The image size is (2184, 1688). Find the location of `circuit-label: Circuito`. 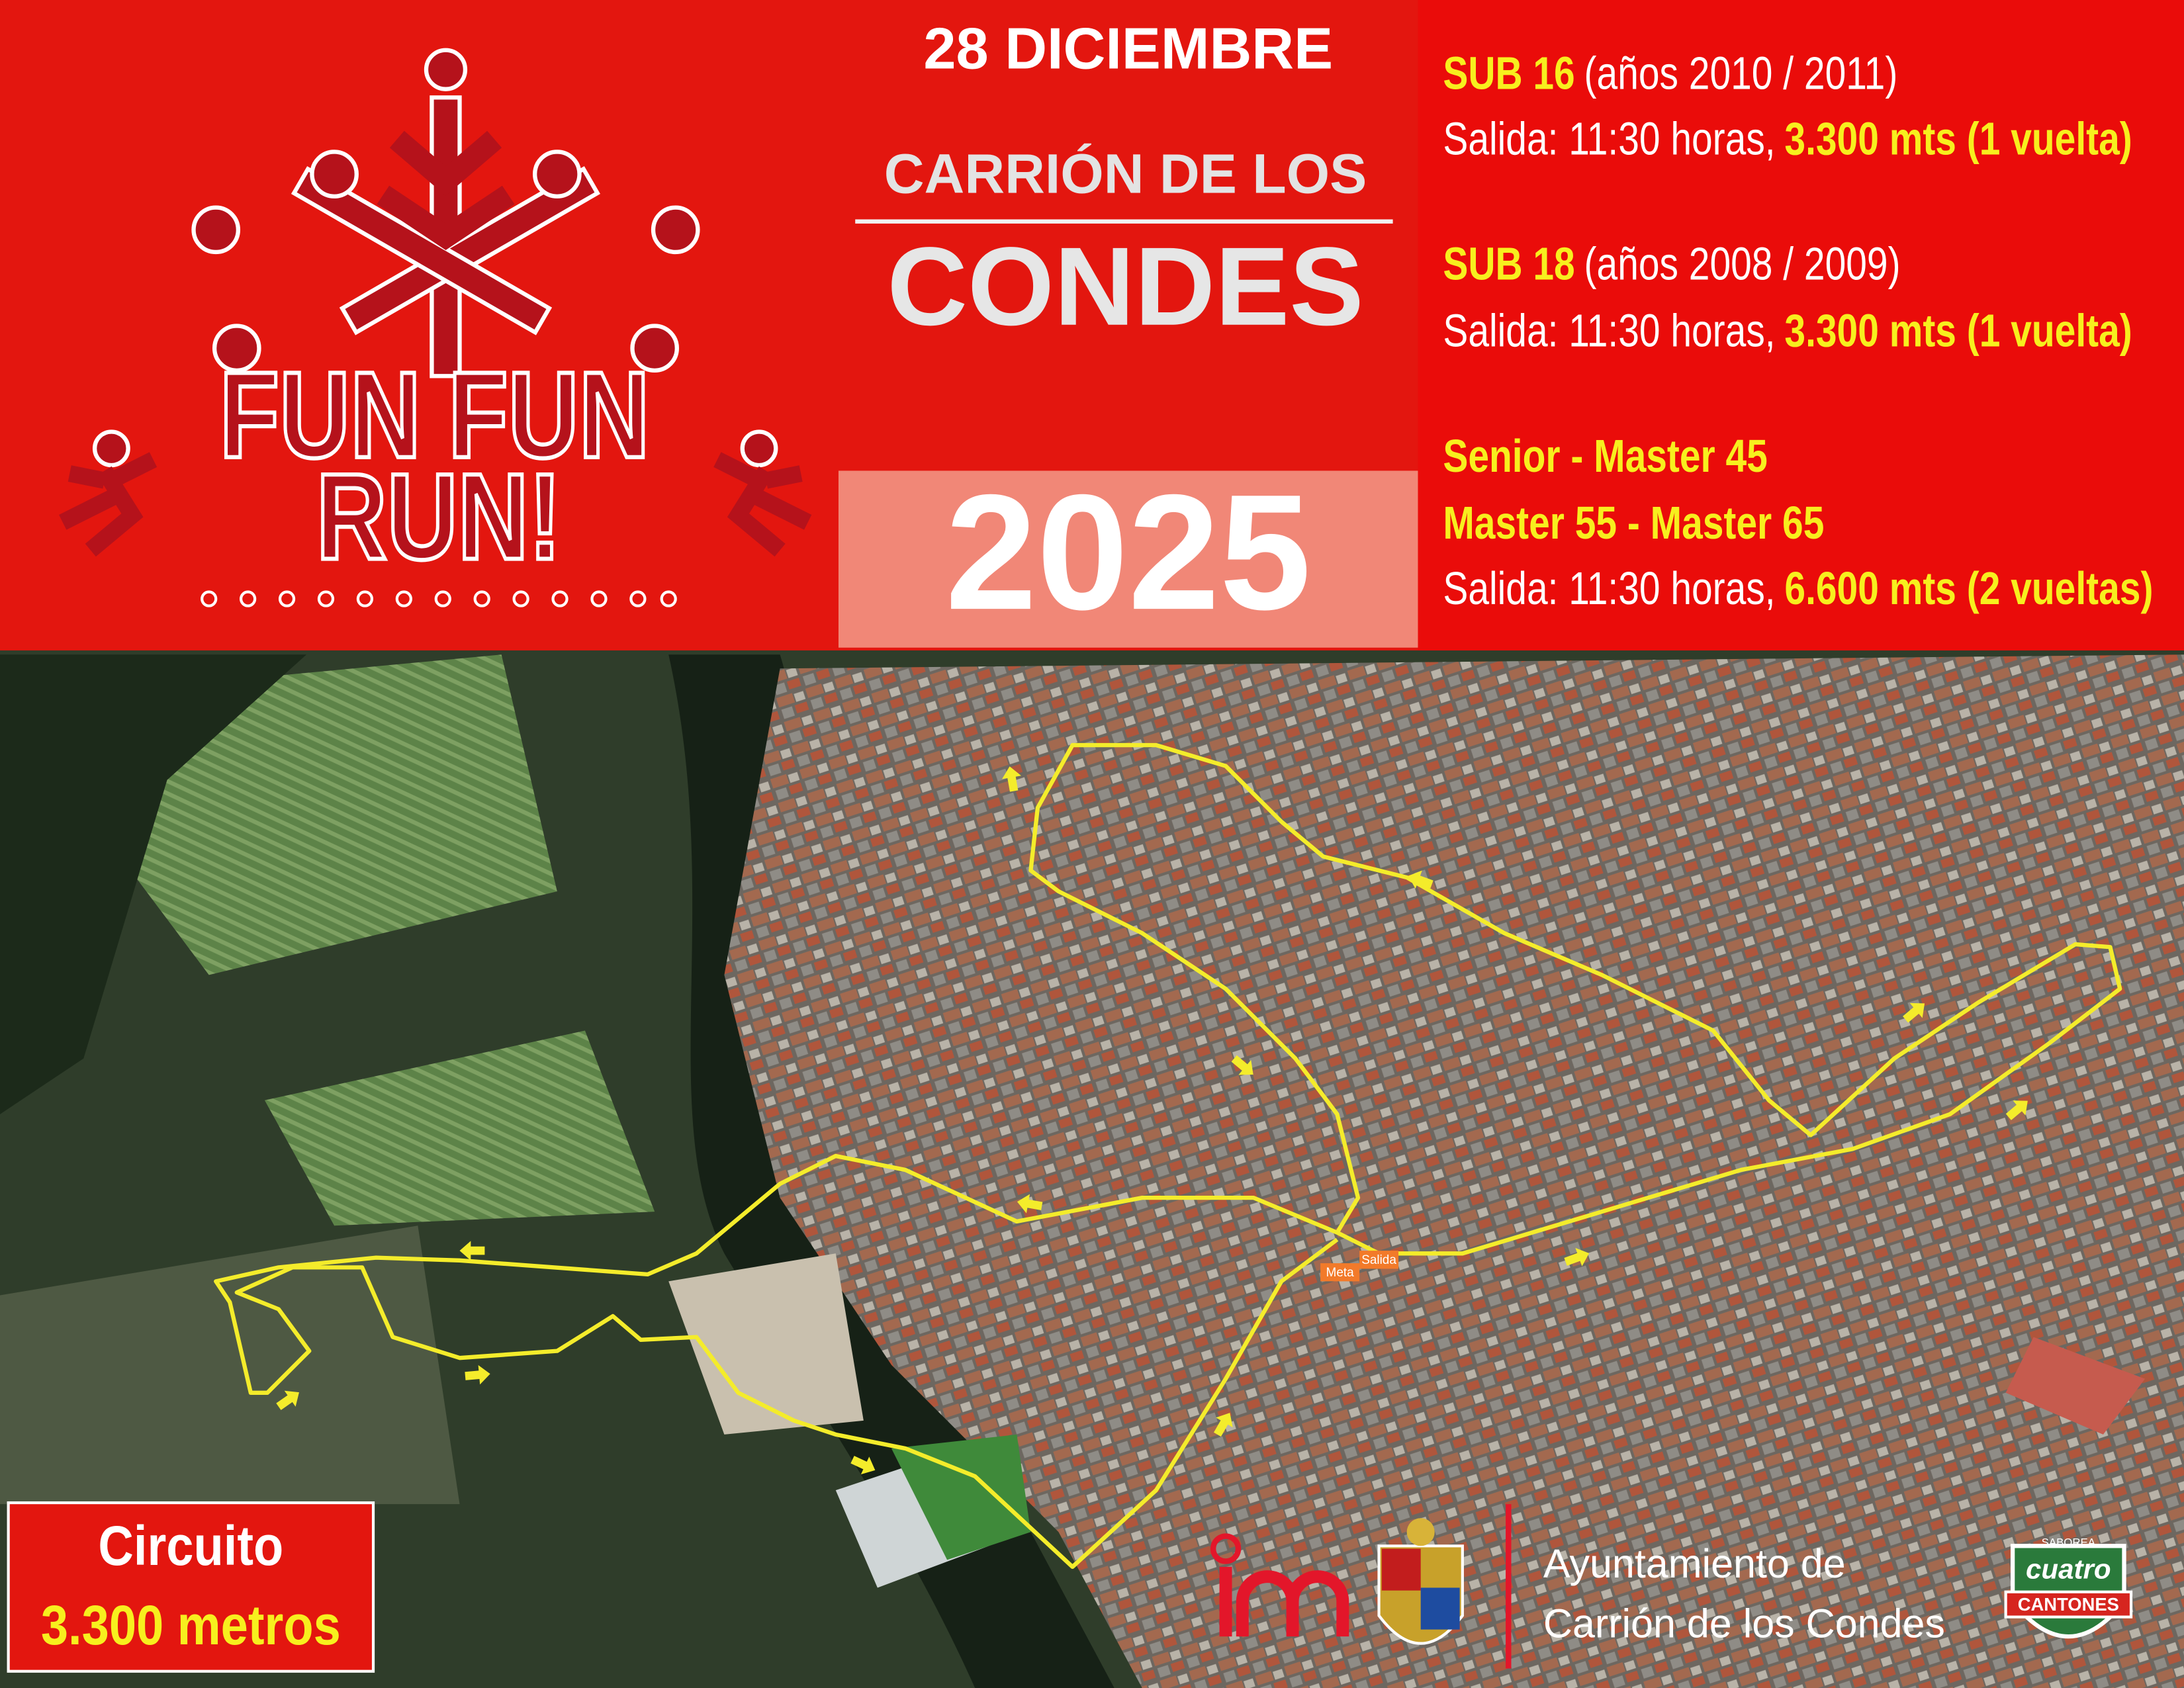

circuit-label: Circuito is located at coordinates (191, 1545).